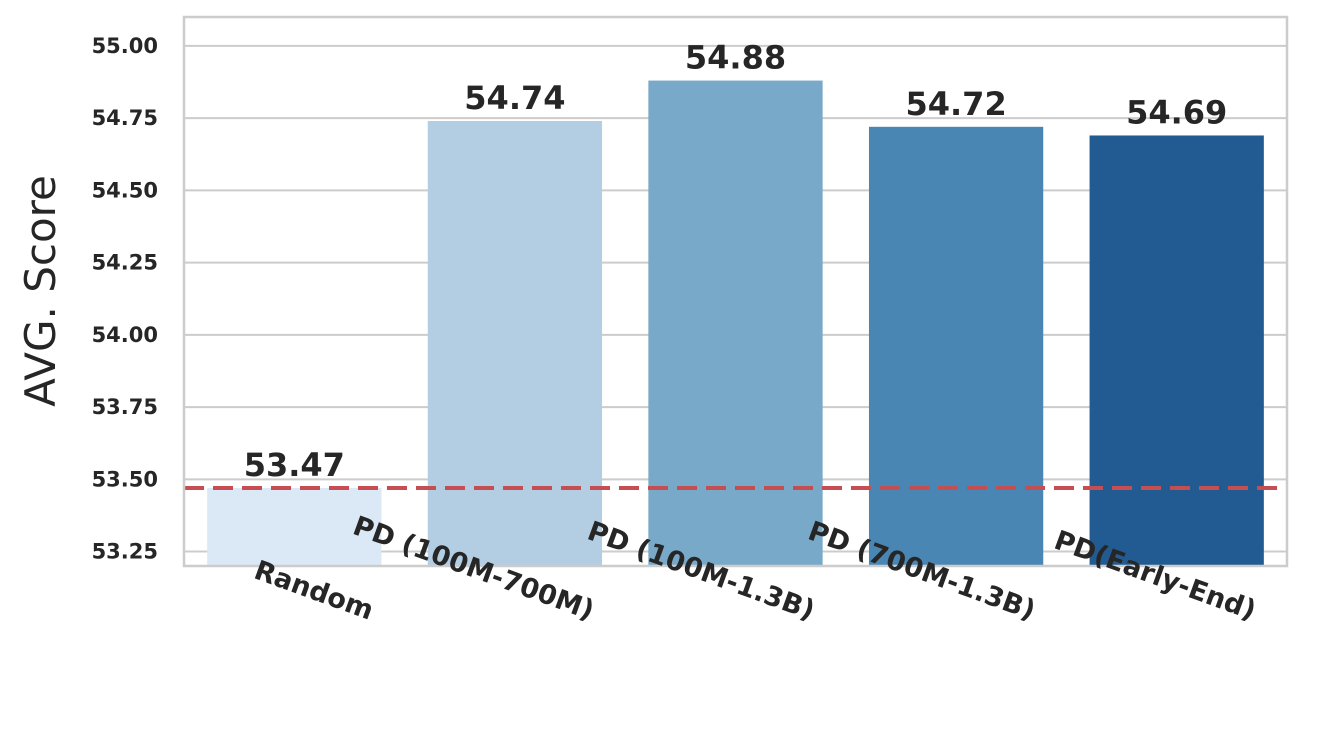  Describe the element at coordinates (125, 407) in the screenshot. I see `y-tick-label: 53.75` at that location.